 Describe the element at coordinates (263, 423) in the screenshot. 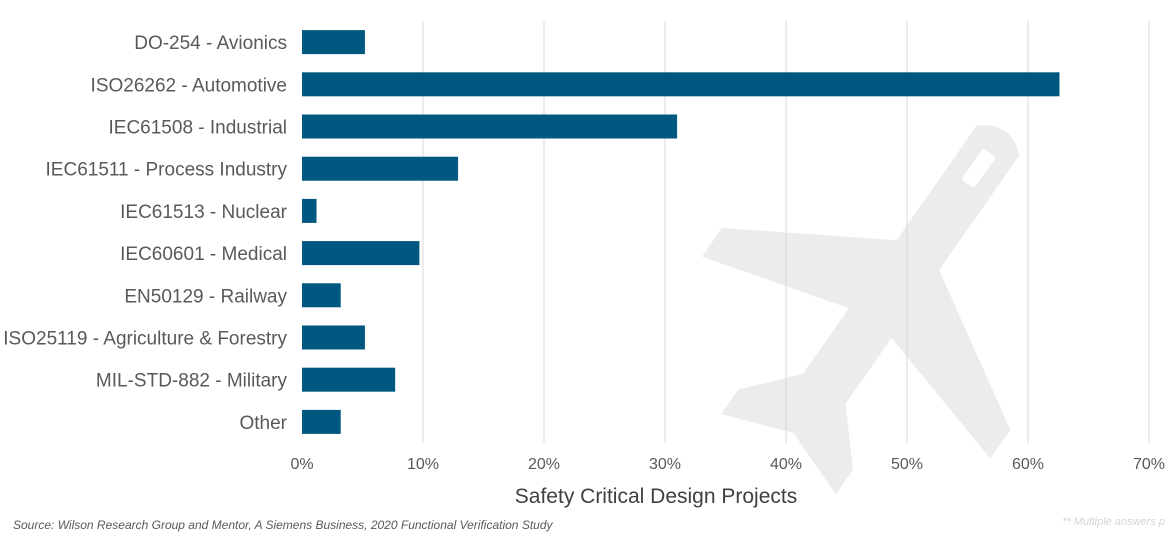

I see `category-label: Other` at that location.